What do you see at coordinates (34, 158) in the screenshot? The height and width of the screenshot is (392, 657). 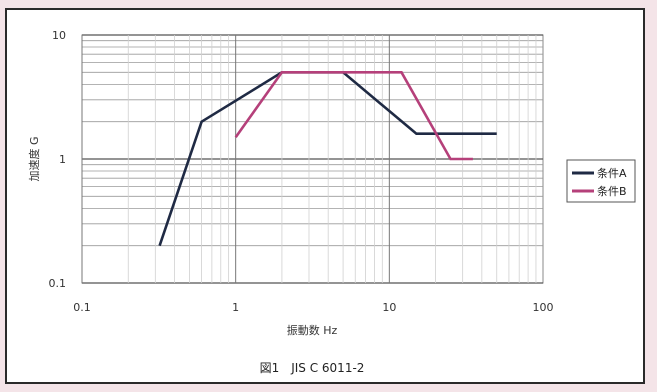 I see `y-axis-label: 加速度 G` at bounding box center [34, 158].